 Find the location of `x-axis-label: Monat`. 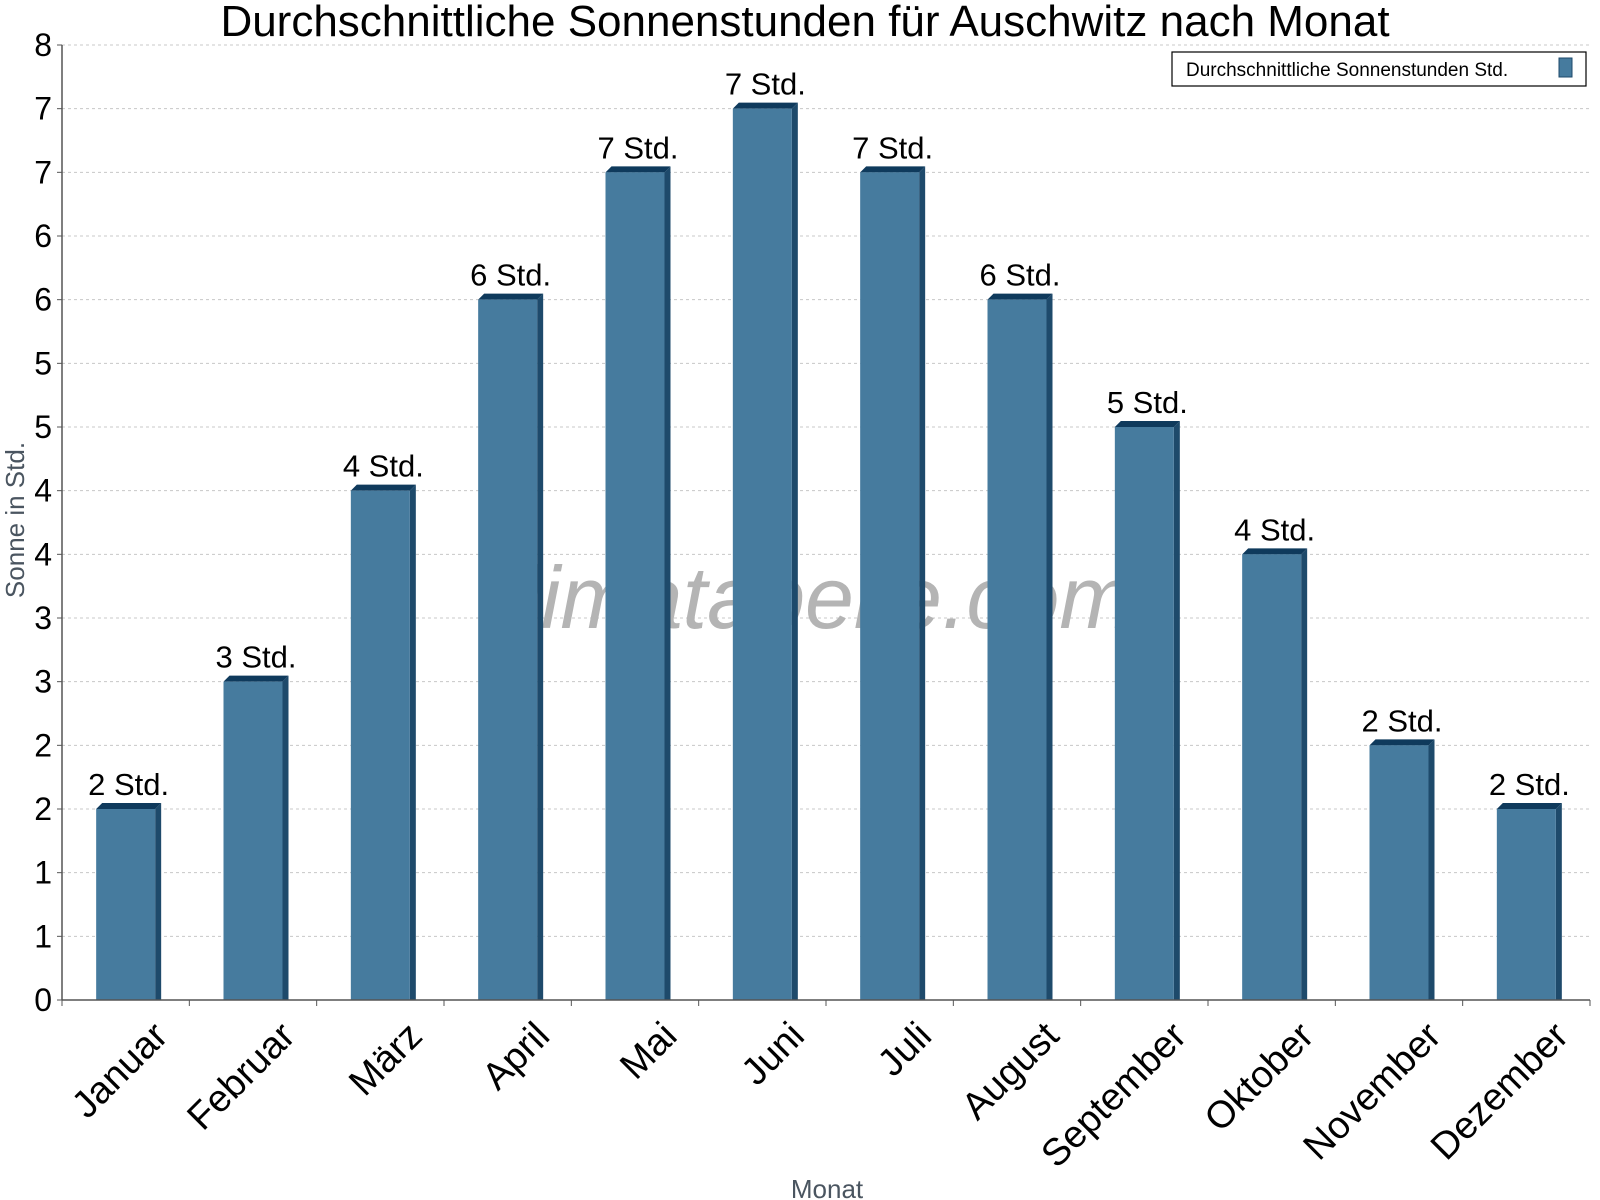

x-axis-label: Monat is located at coordinates (827, 1187).